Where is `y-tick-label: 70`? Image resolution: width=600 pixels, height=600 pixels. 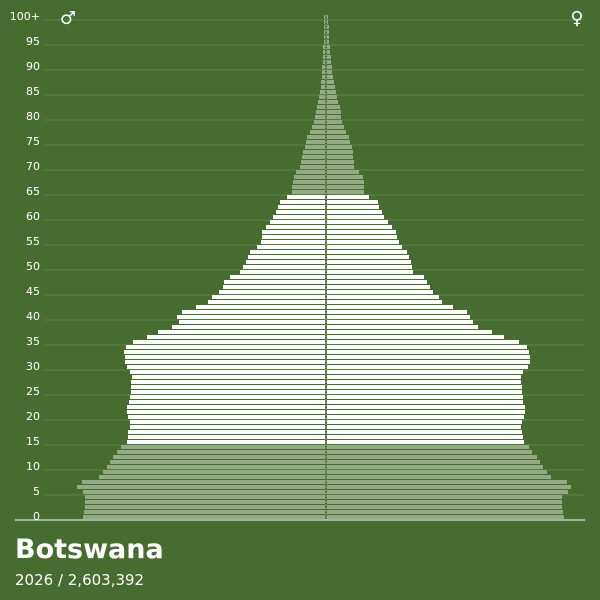
y-tick-label: 70 is located at coordinates (33, 166).